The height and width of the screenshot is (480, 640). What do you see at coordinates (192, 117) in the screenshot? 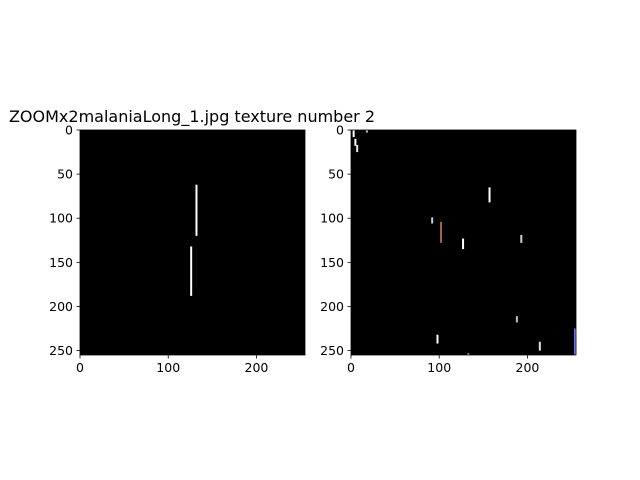
I see `figure-title: ZOOMx2malaniaLong_1.jpg texture number 2` at bounding box center [192, 117].